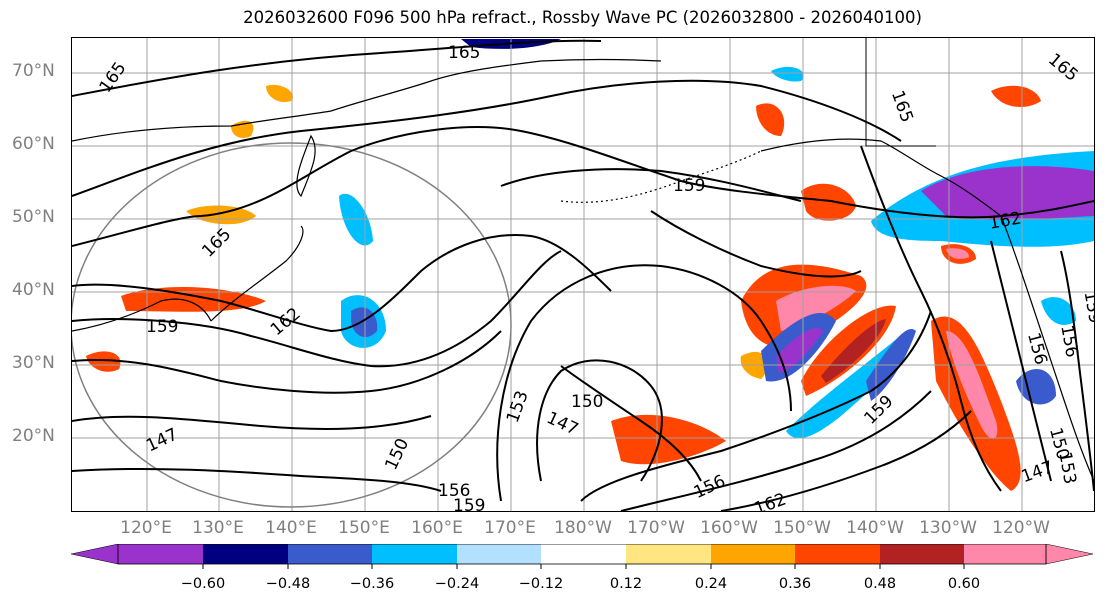 The width and height of the screenshot is (1105, 604). What do you see at coordinates (33, 71) in the screenshot?
I see `lat-label-70n: 70°N` at bounding box center [33, 71].